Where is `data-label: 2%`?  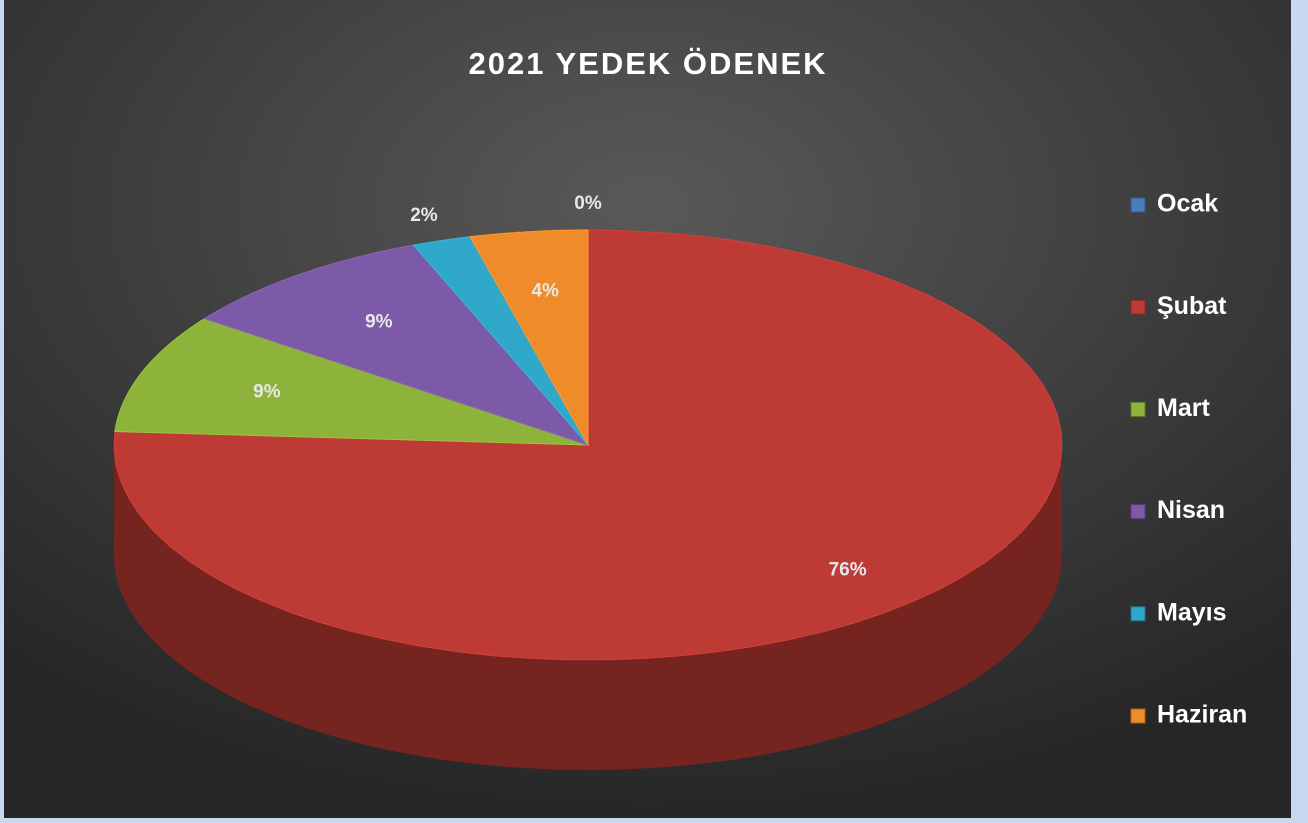 data-label: 2% is located at coordinates (424, 215).